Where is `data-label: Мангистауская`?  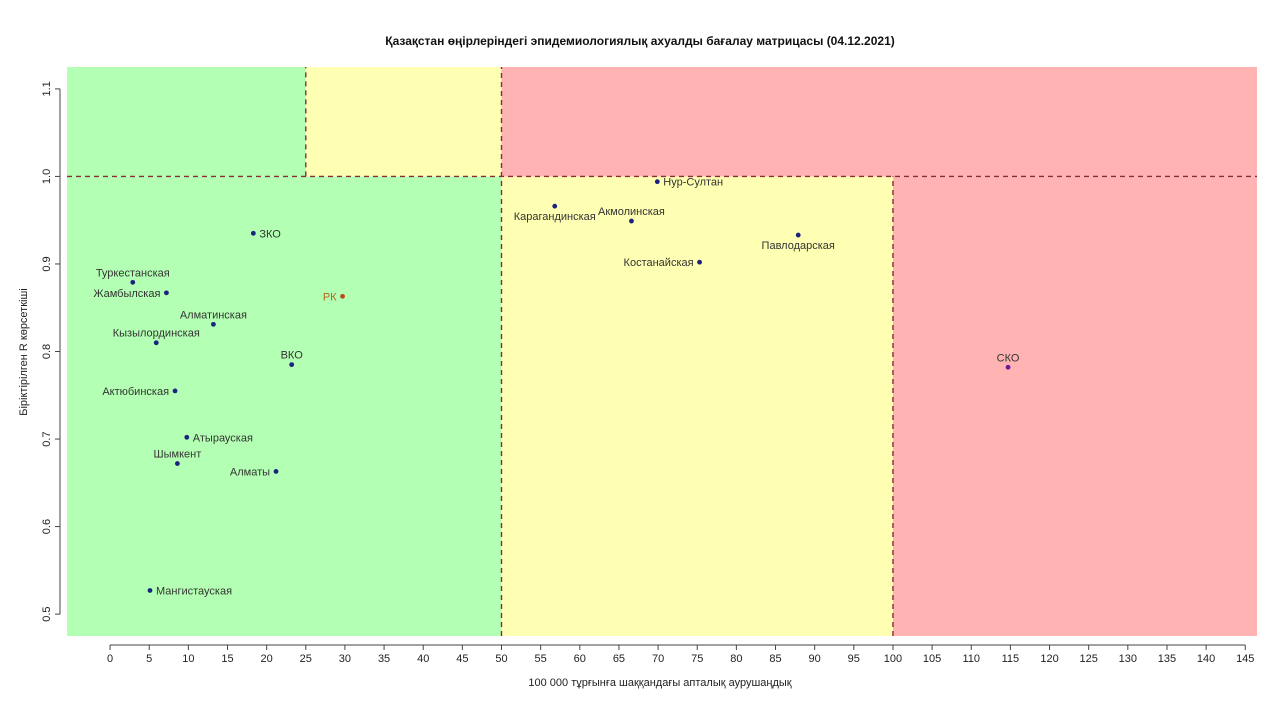 data-label: Мангистауская is located at coordinates (194, 591).